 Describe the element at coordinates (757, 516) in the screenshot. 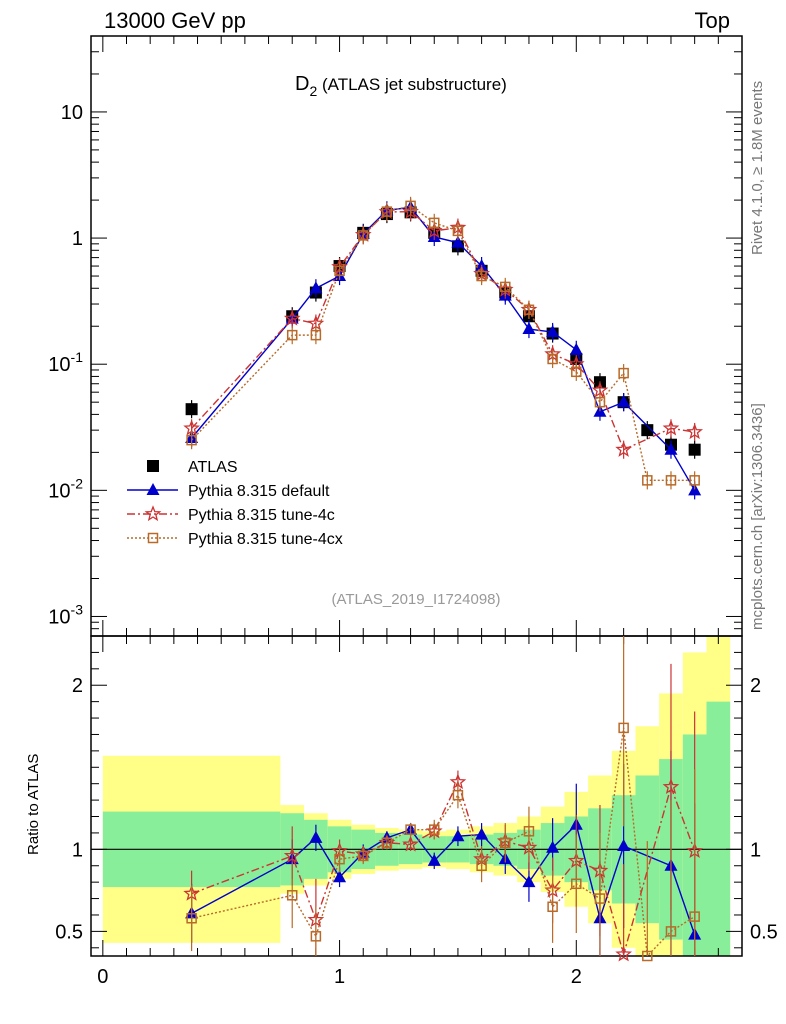

I see `mcplots-label: mcplots.cern.ch [arXiv:1306.3436]` at that location.